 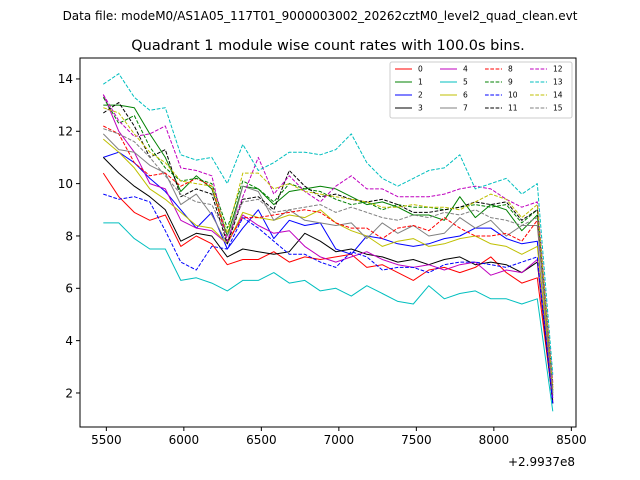 What do you see at coordinates (558, 108) in the screenshot?
I see `legend-label-15: 15` at bounding box center [558, 108].